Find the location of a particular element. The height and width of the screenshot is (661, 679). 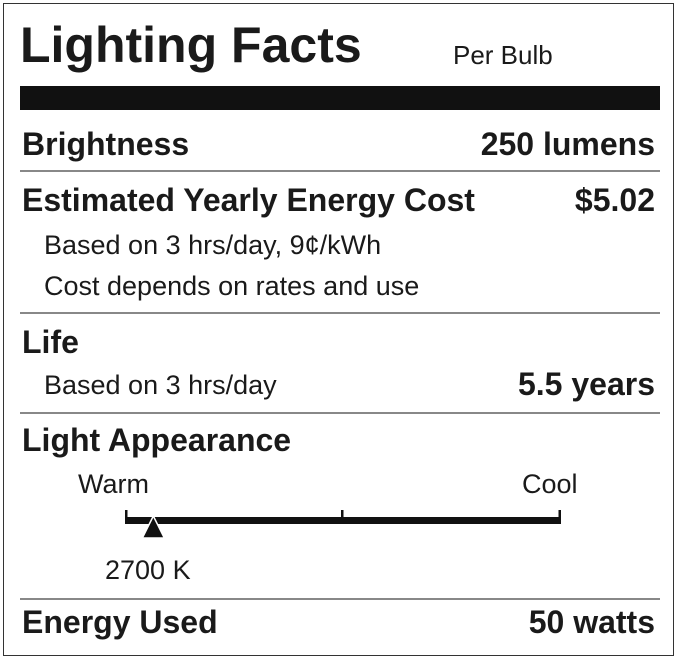

energy-label: Energy Used is located at coordinates (120, 622).